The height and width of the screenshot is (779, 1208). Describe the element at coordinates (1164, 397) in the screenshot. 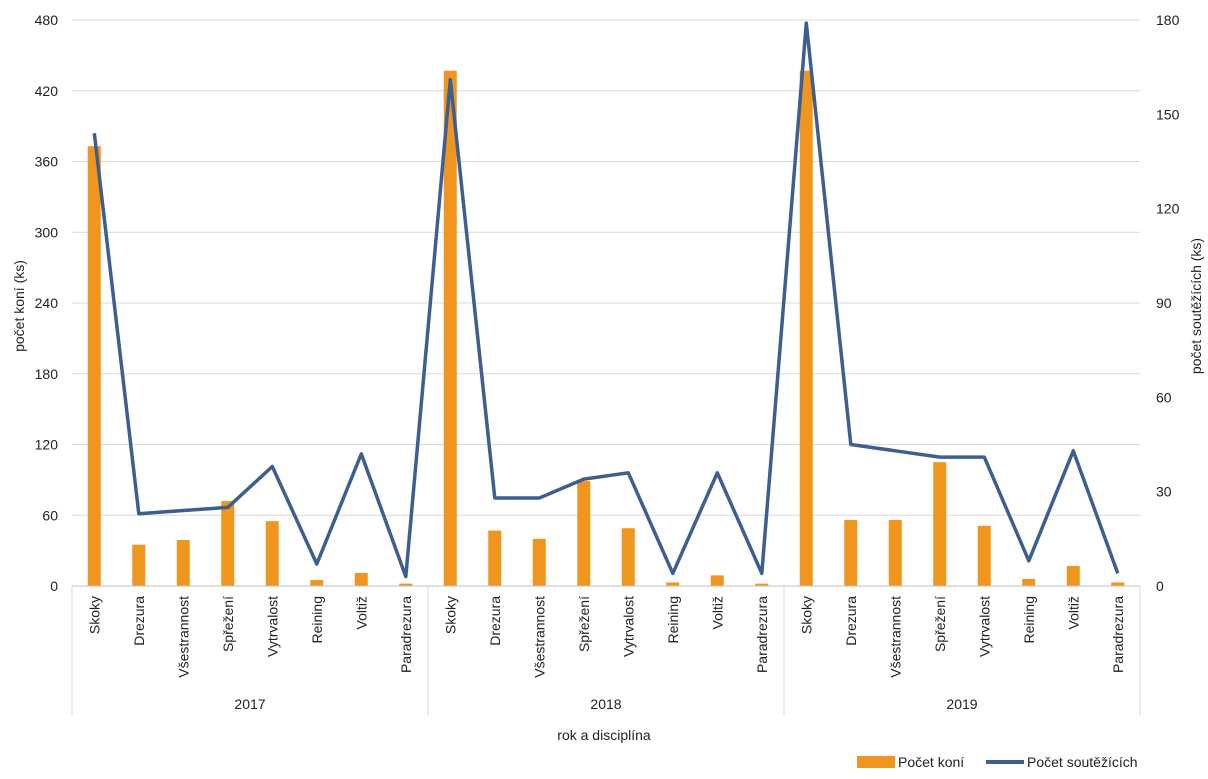

I see `y2-tick-label: 60` at that location.